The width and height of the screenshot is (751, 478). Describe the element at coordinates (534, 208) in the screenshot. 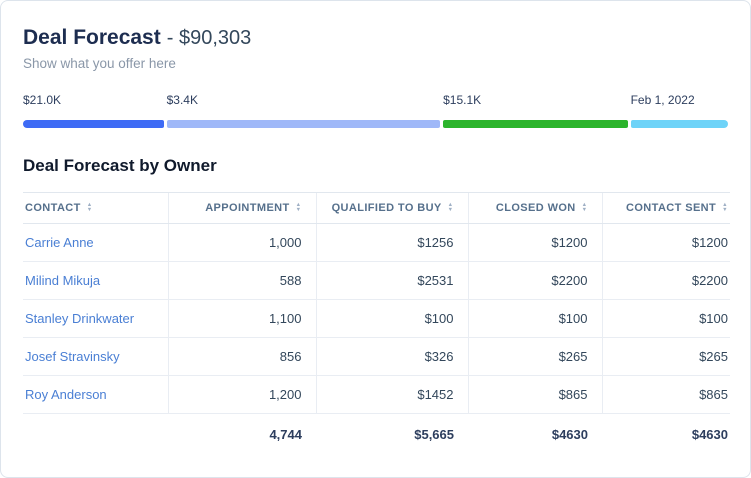

I see `column-header-closed-won: Closed Won ▲ ▼` at that location.